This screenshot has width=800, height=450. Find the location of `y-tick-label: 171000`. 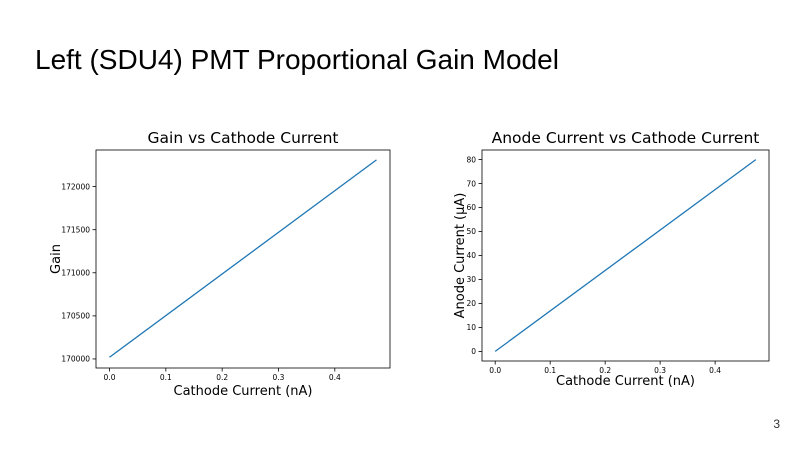

y-tick-label: 171000 is located at coordinates (75, 272).